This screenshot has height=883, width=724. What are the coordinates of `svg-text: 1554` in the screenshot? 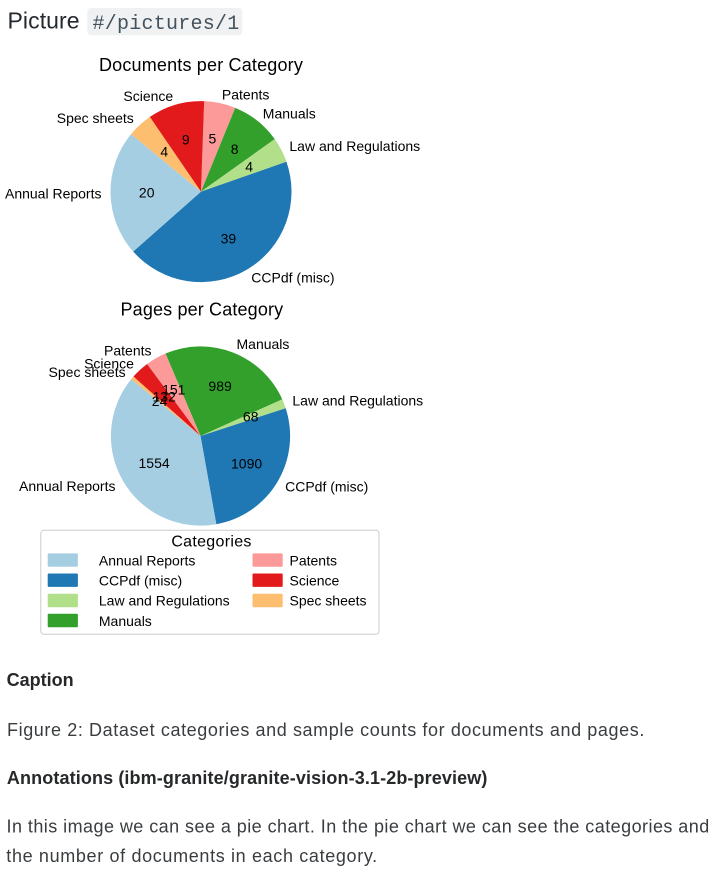 It's located at (154, 463).